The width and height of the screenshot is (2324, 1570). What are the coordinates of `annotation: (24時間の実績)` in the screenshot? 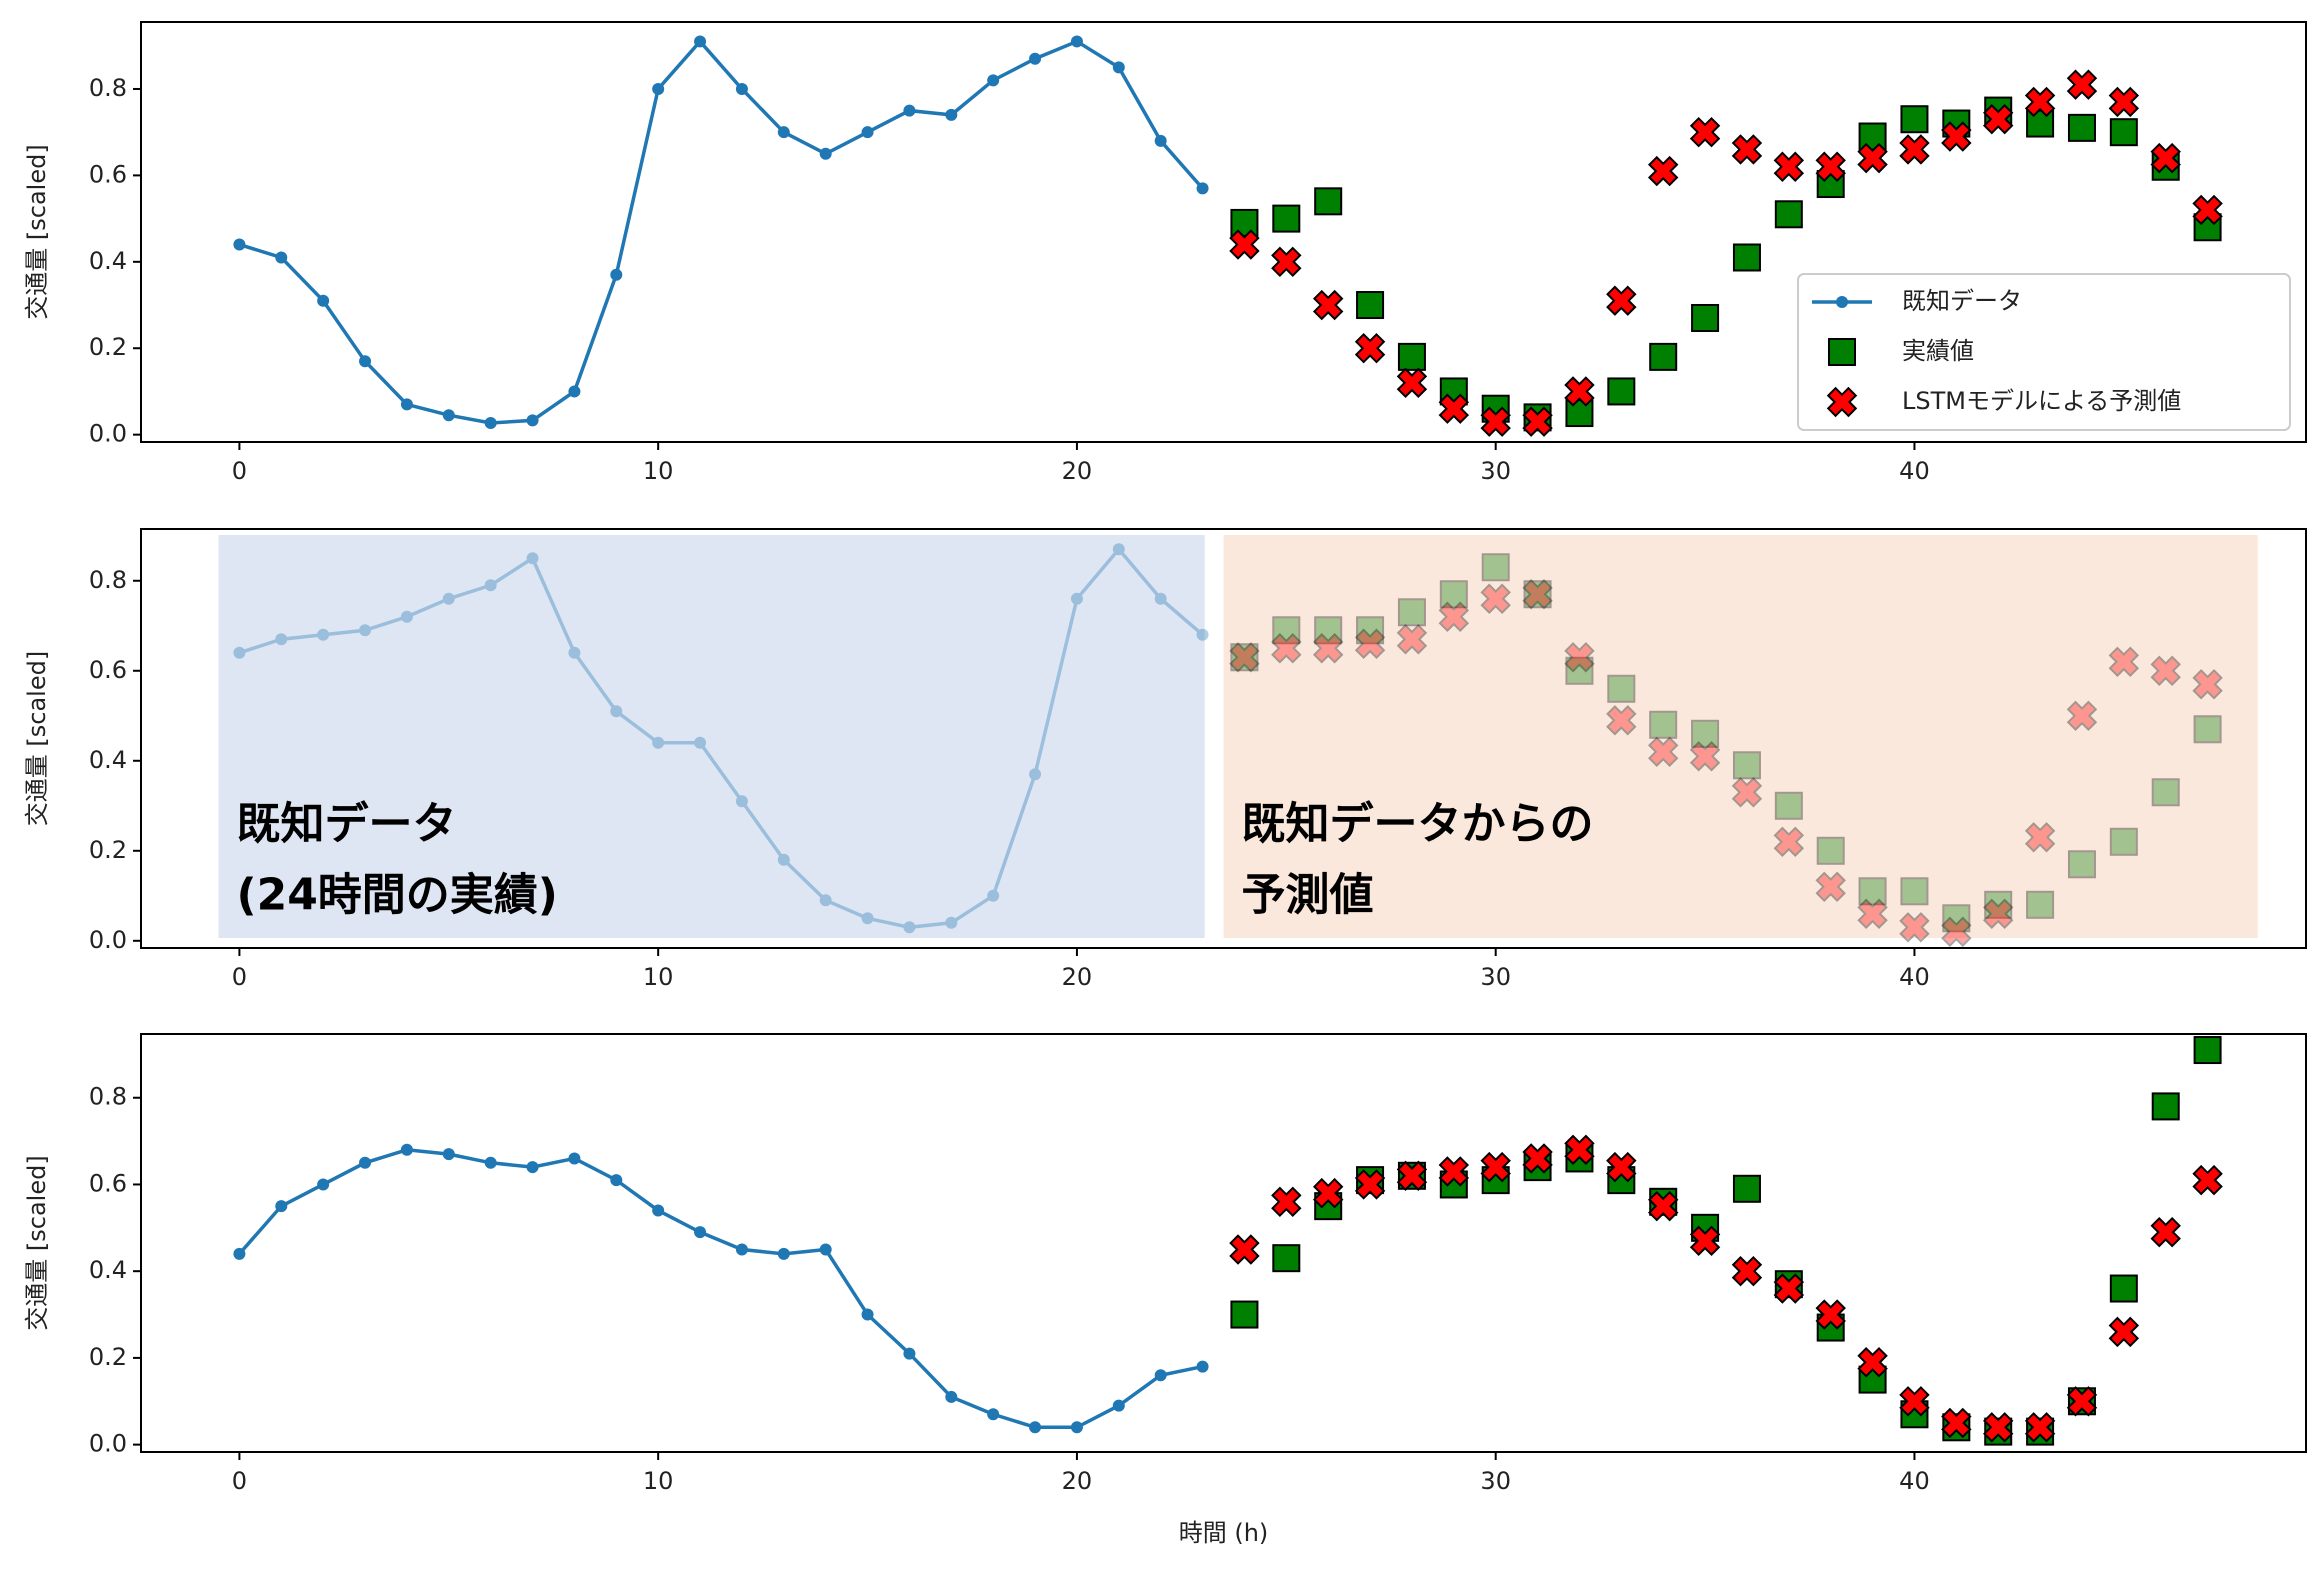 It's located at (396, 895).